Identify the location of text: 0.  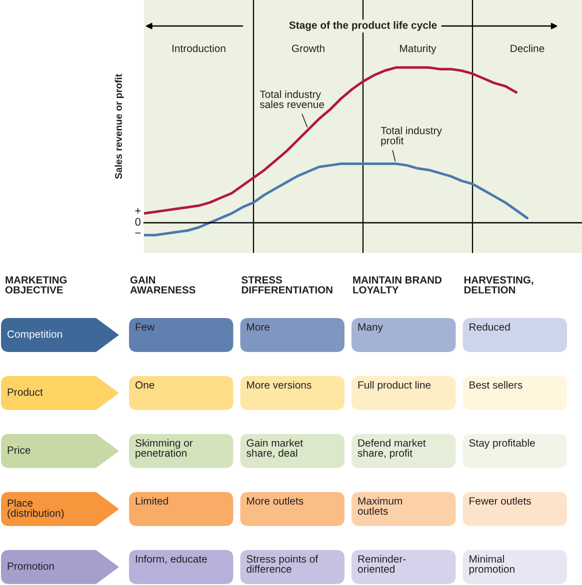
(138, 222).